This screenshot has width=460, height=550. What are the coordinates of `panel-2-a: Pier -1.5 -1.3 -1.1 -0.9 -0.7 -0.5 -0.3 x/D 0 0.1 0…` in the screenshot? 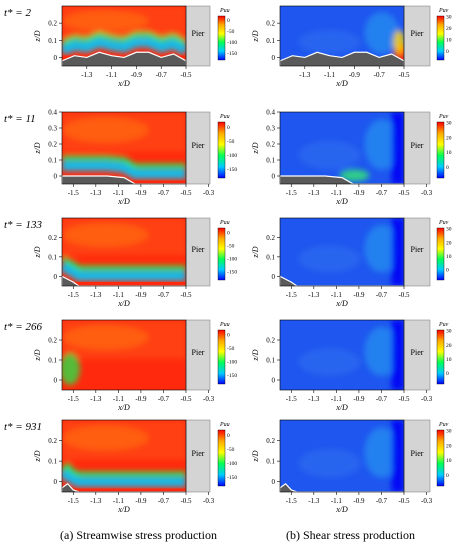 It's located at (120, 158).